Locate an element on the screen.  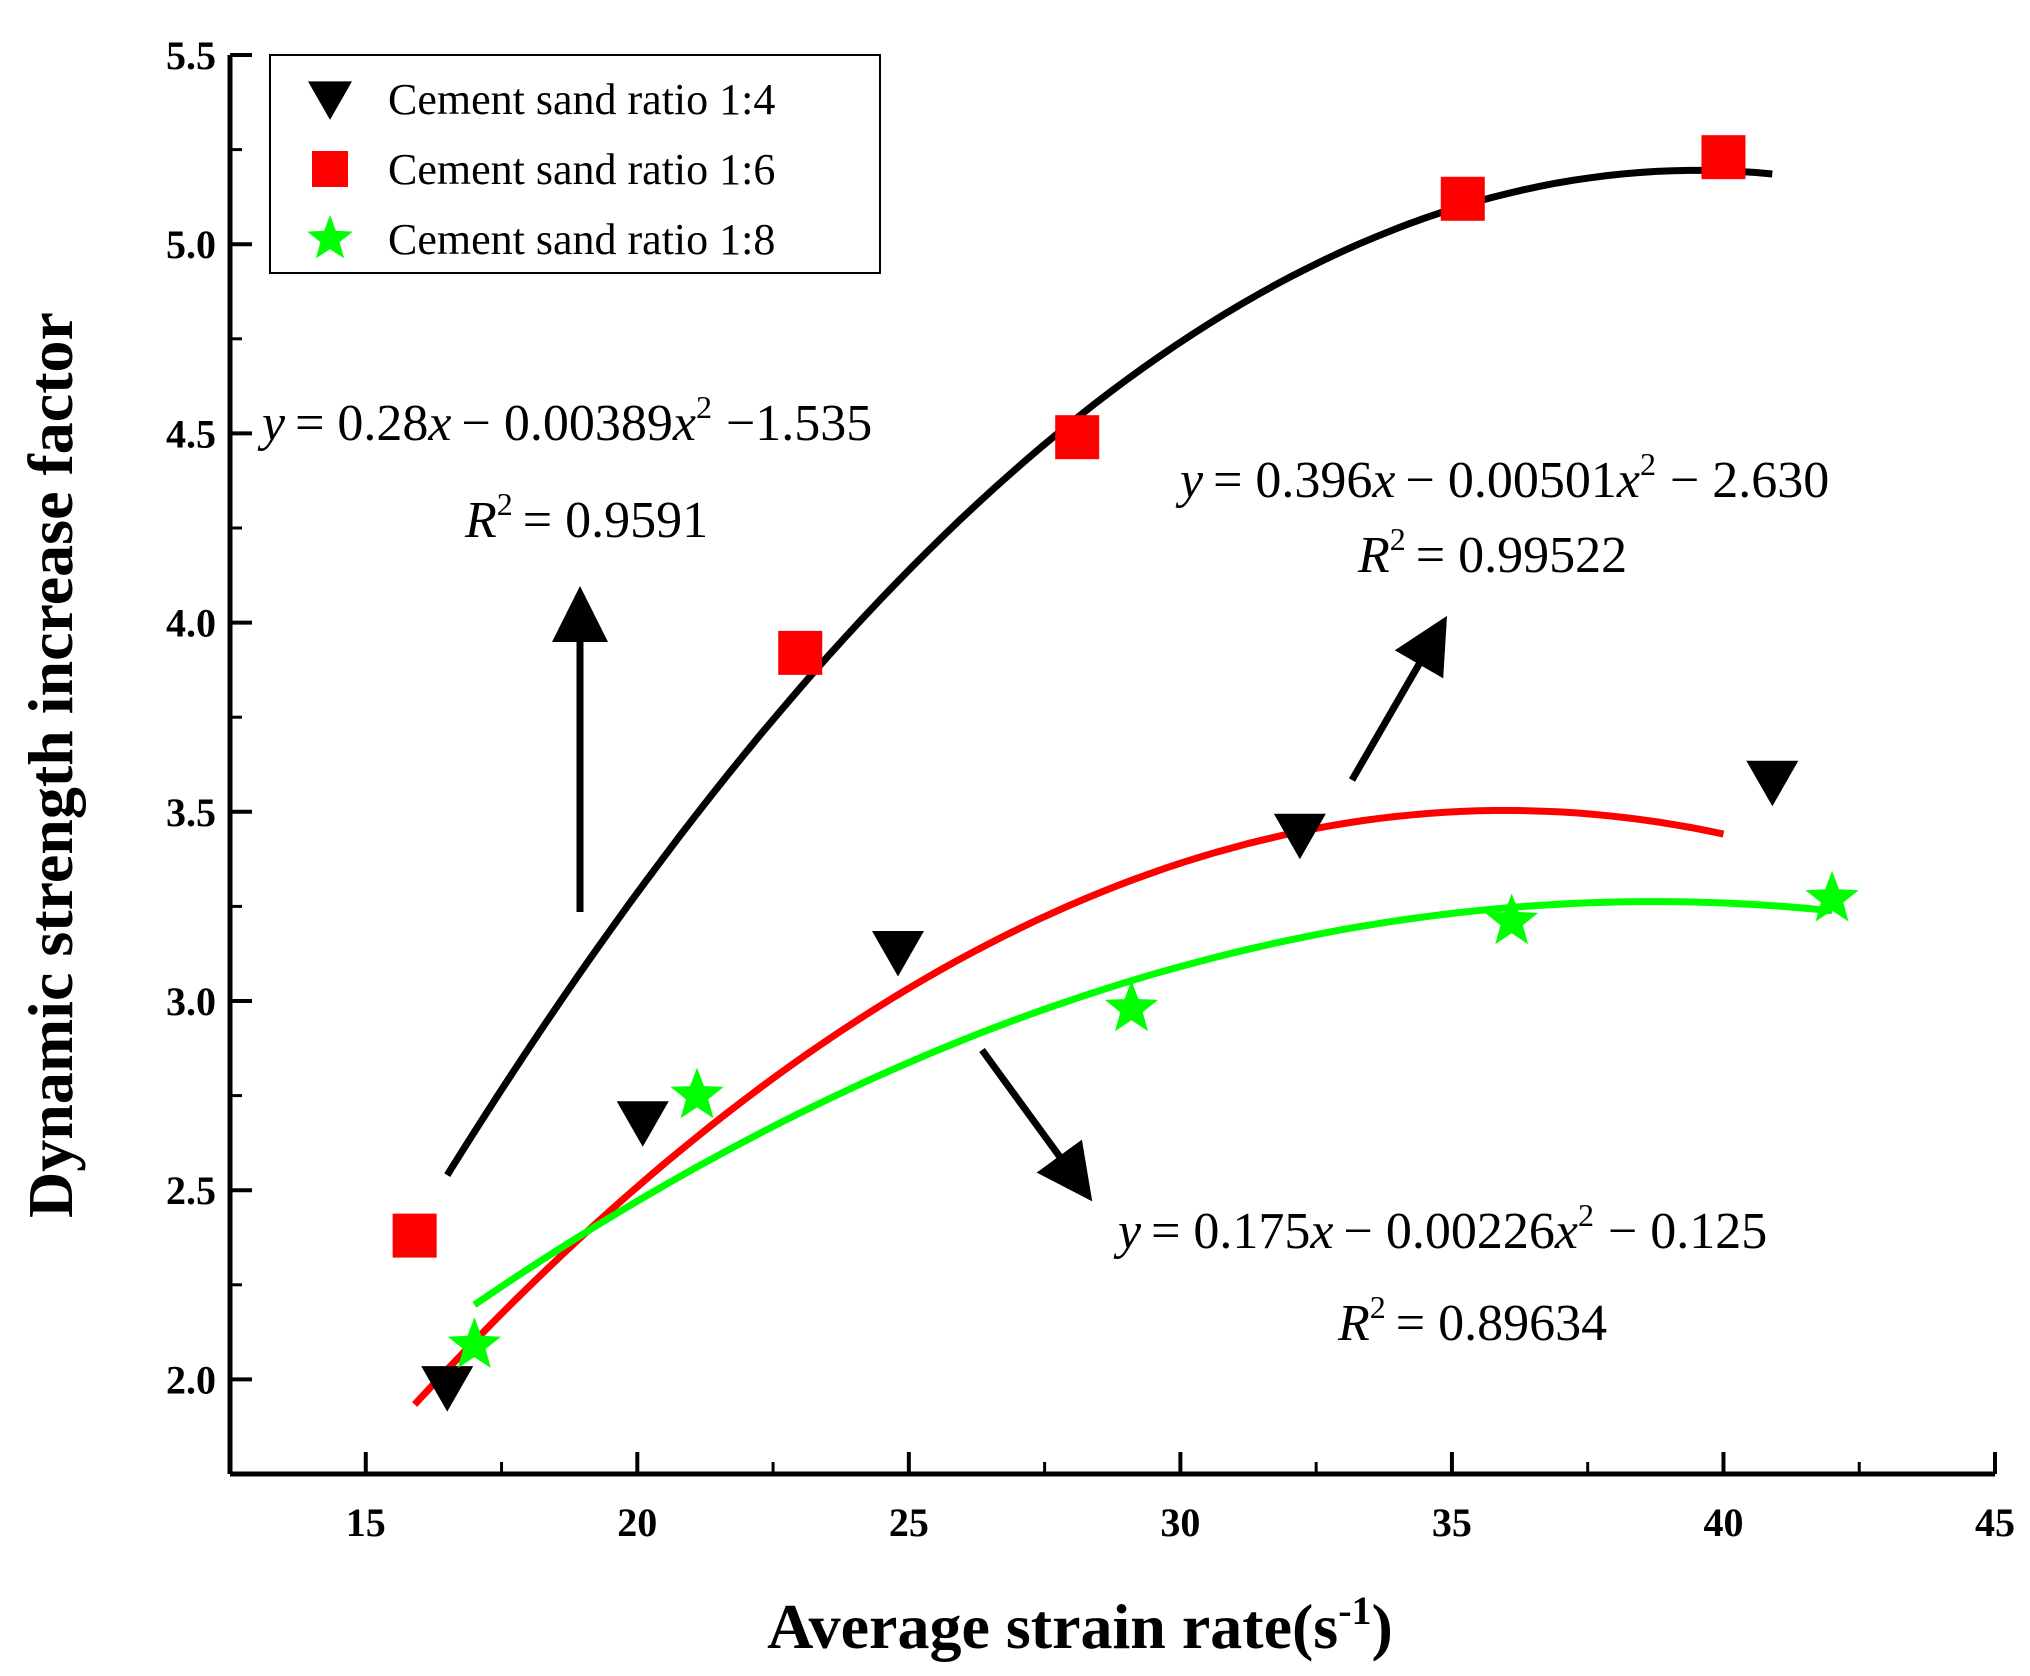
x-tick-label: 30 is located at coordinates (1180, 1522).